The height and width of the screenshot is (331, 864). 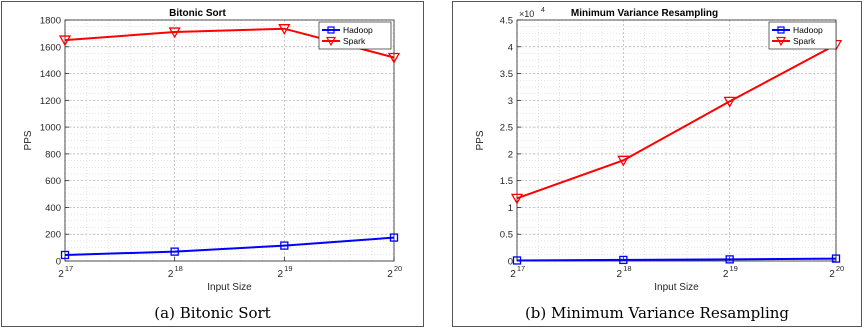 I want to click on y-tick-label: 1600, so click(x=50, y=47).